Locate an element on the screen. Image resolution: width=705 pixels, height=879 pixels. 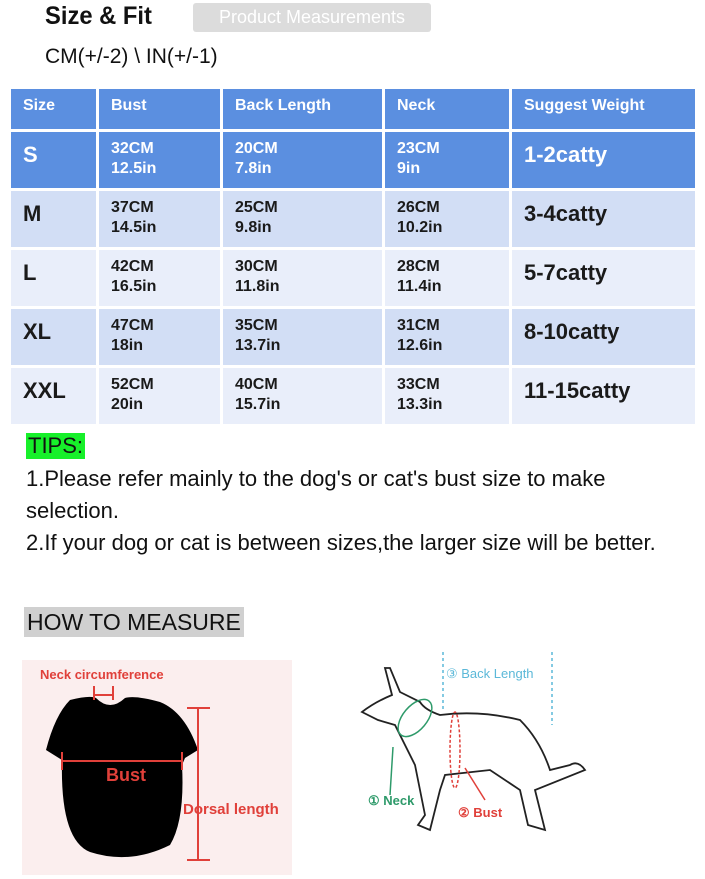
tolerance-note: CM(+/-2) \ IN(+/-1) is located at coordinates (131, 56).